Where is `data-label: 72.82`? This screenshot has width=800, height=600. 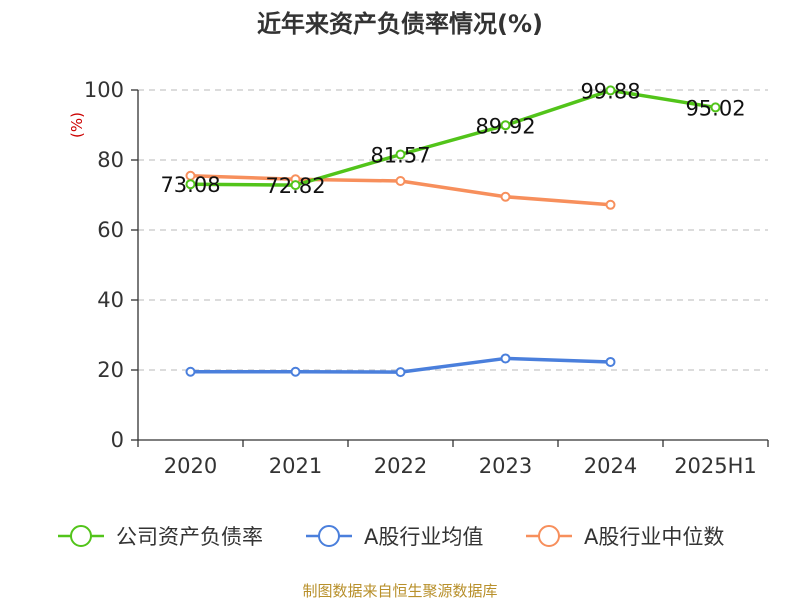 data-label: 72.82 is located at coordinates (295, 186).